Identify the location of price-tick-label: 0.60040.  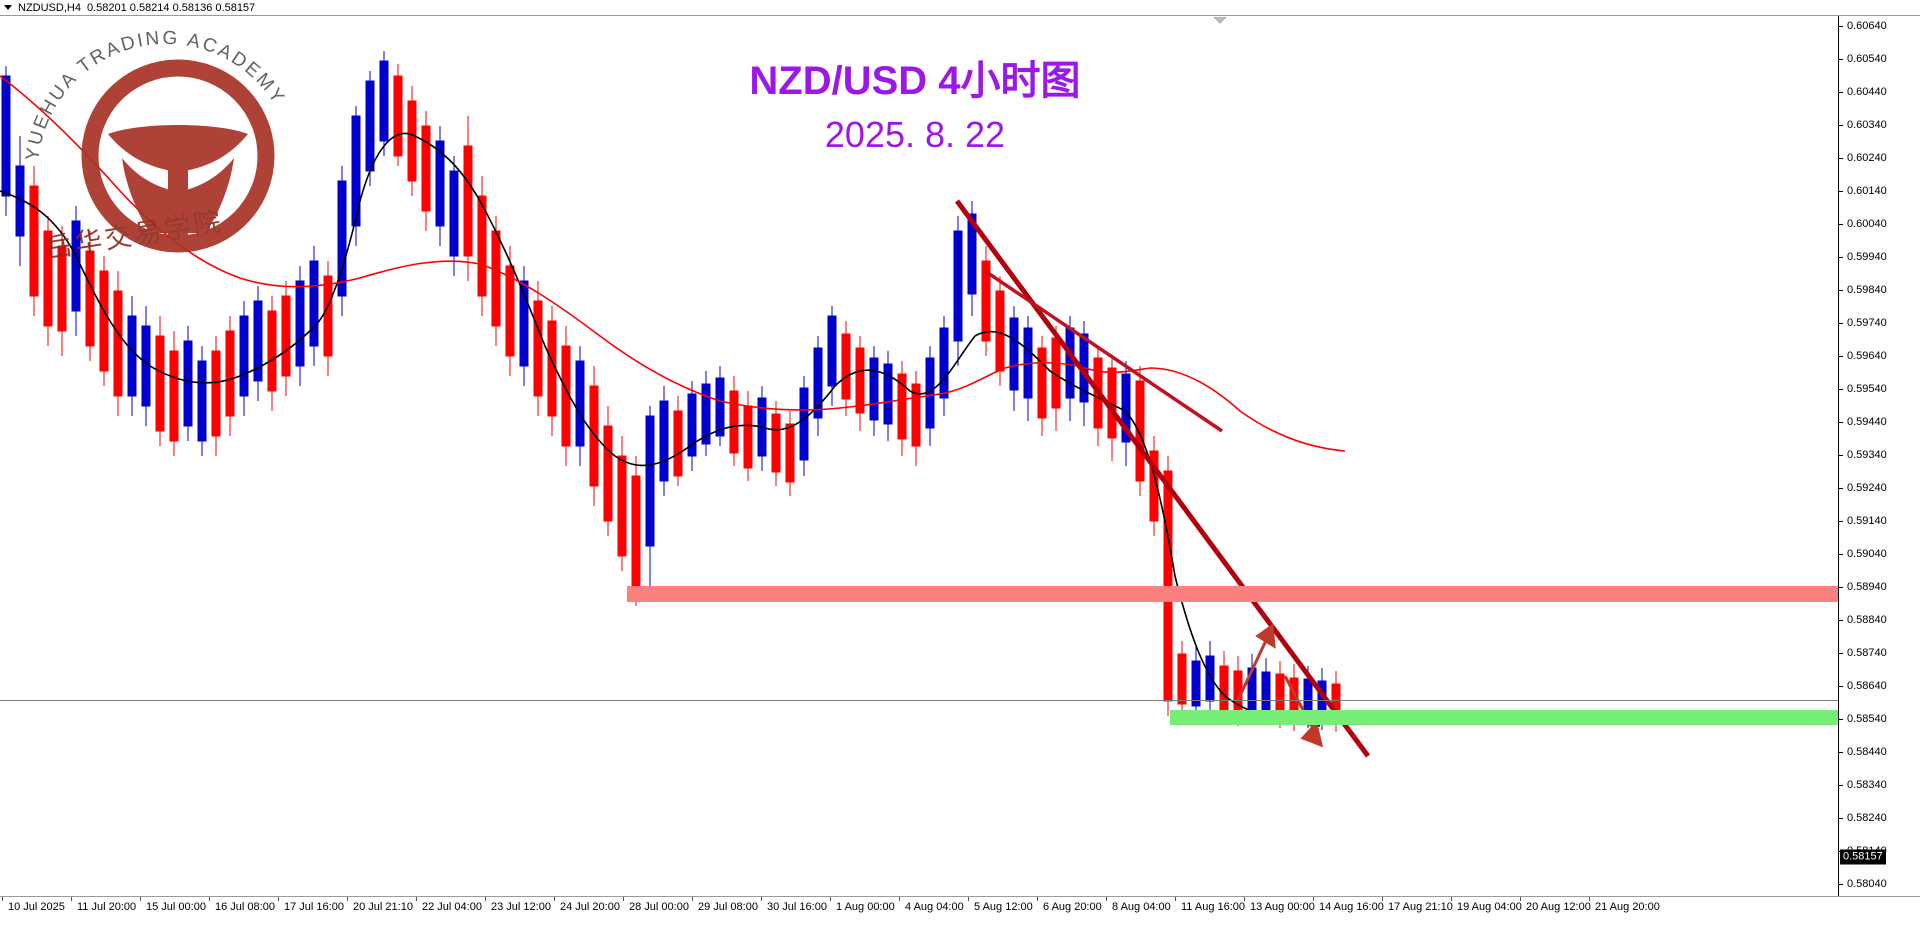
(1867, 224).